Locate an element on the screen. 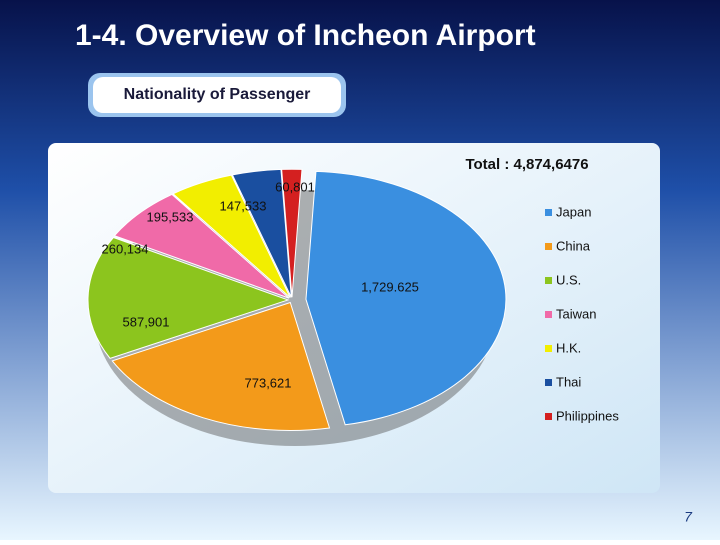 This screenshot has height=545, width=720. legend-label: Japan is located at coordinates (573, 211).